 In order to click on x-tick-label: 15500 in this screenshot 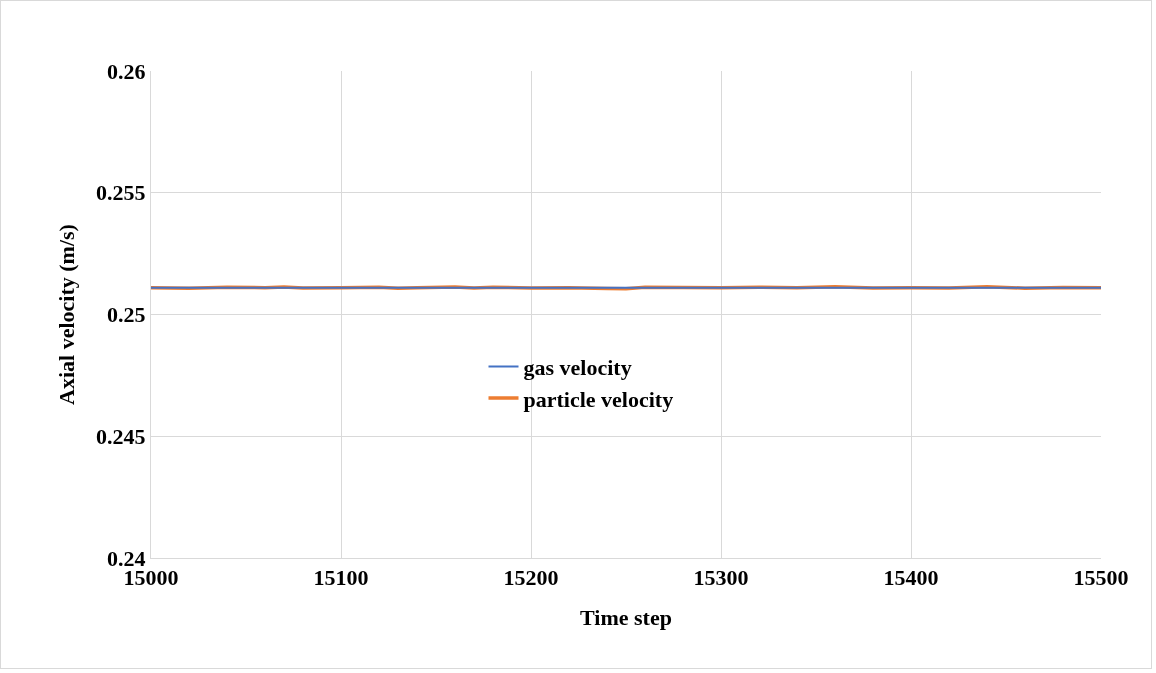, I will do `click(1101, 578)`.